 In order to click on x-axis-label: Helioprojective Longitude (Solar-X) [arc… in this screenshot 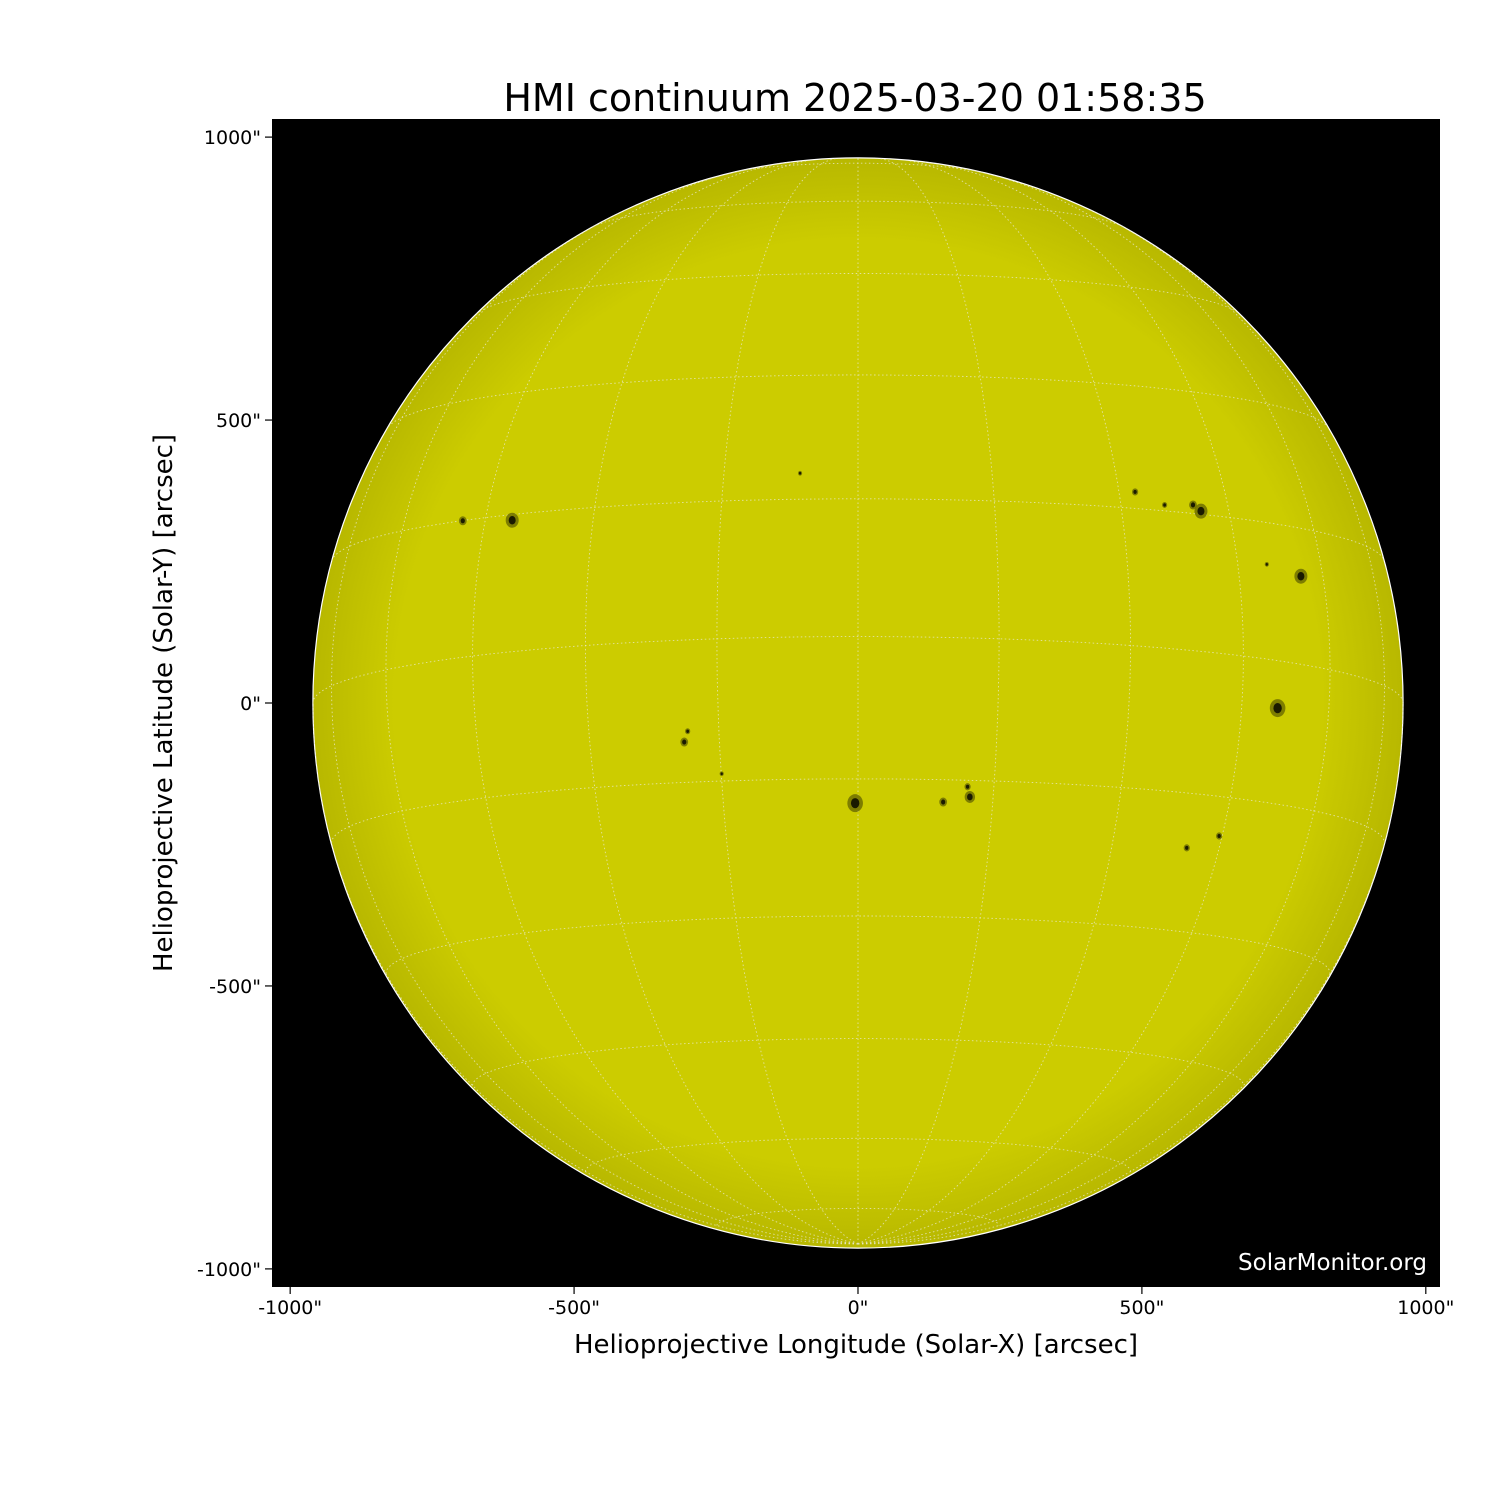, I will do `click(856, 1345)`.